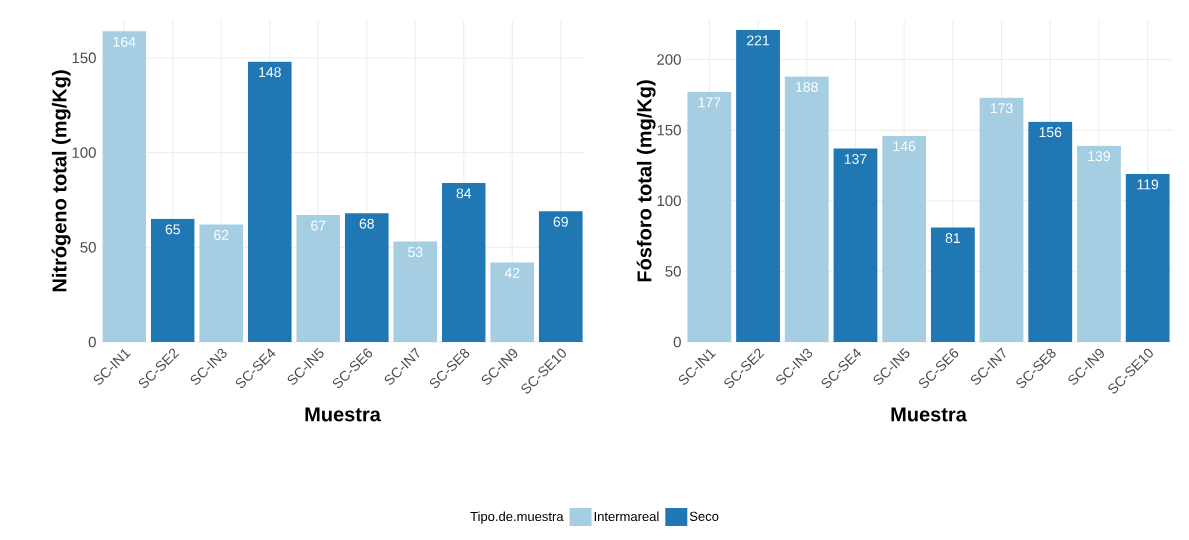 This screenshot has height=540, width=1189. What do you see at coordinates (1050, 132) in the screenshot?
I see `data-label: 156` at bounding box center [1050, 132].